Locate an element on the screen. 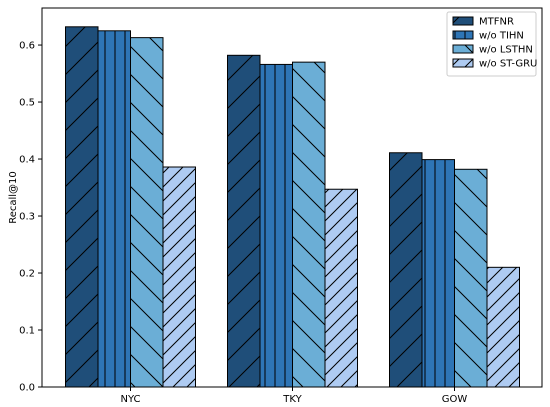  legend-label: w/o LSTHN is located at coordinates (506, 50).